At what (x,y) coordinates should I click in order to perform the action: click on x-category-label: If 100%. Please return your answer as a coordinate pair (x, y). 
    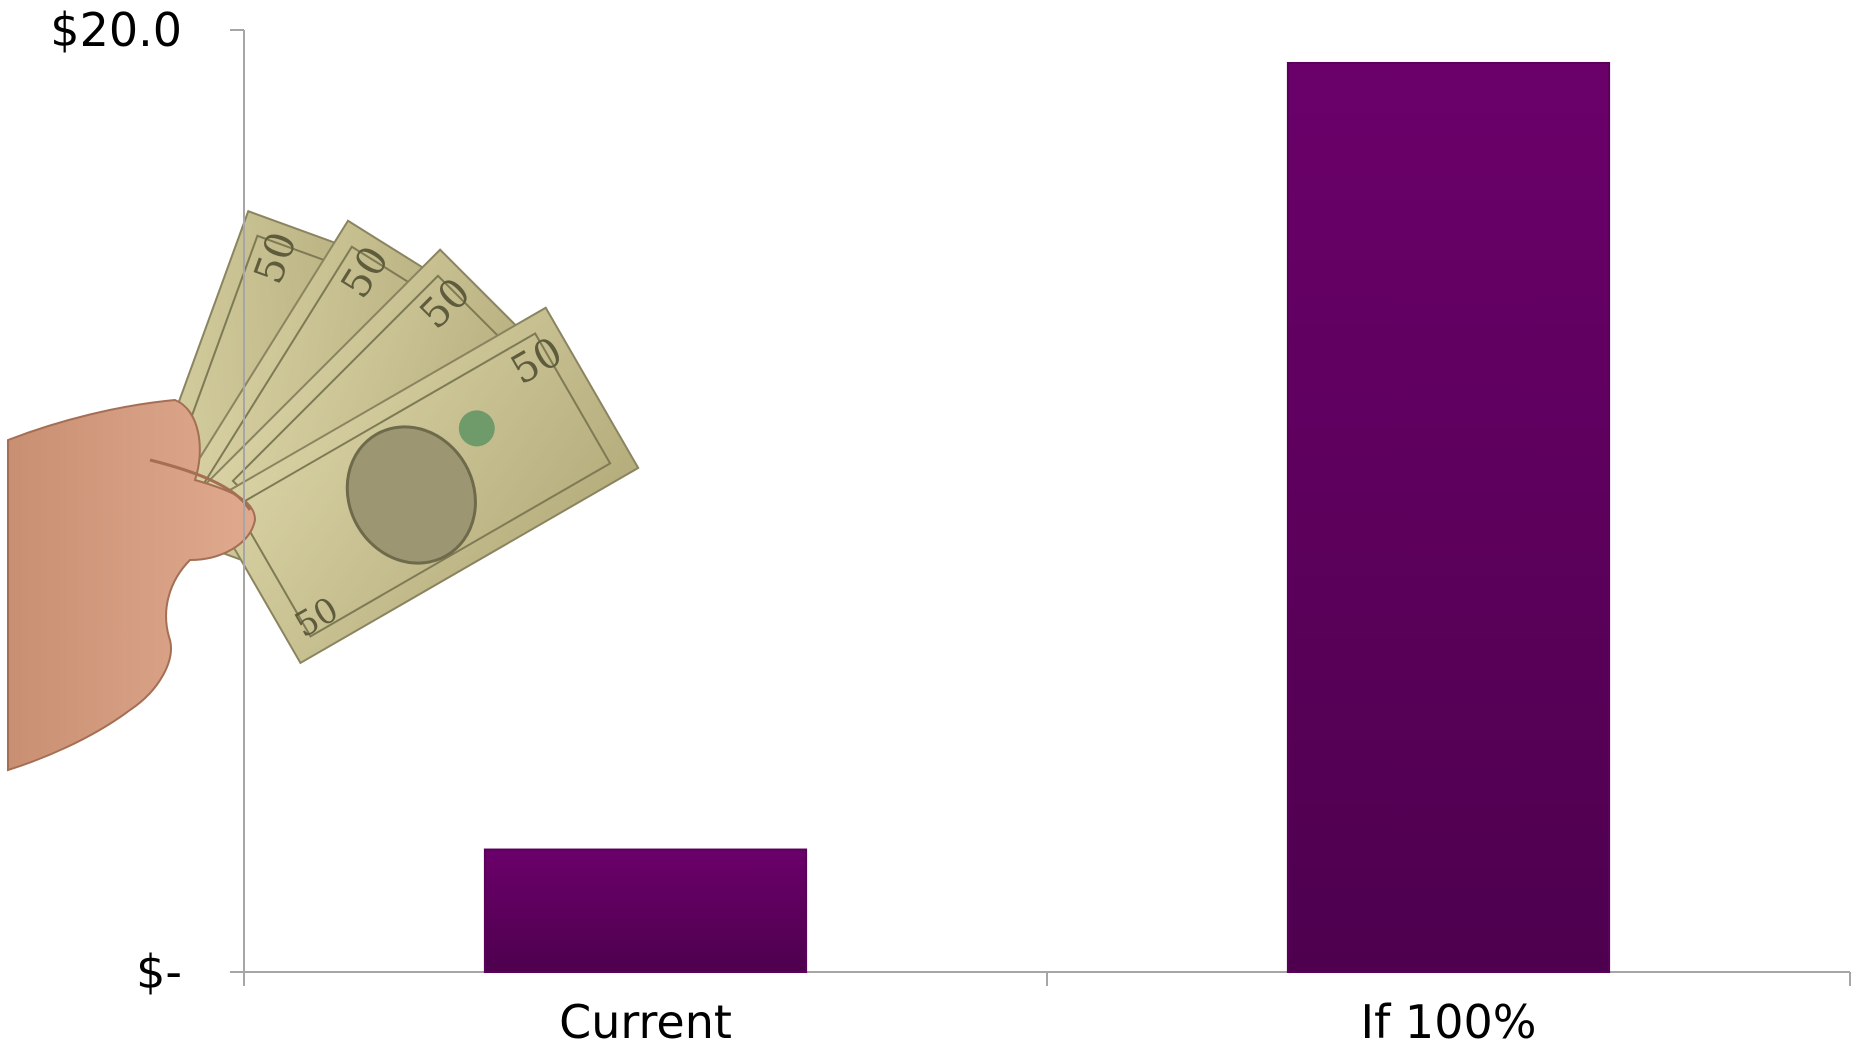
    Looking at the image, I should click on (1449, 1022).